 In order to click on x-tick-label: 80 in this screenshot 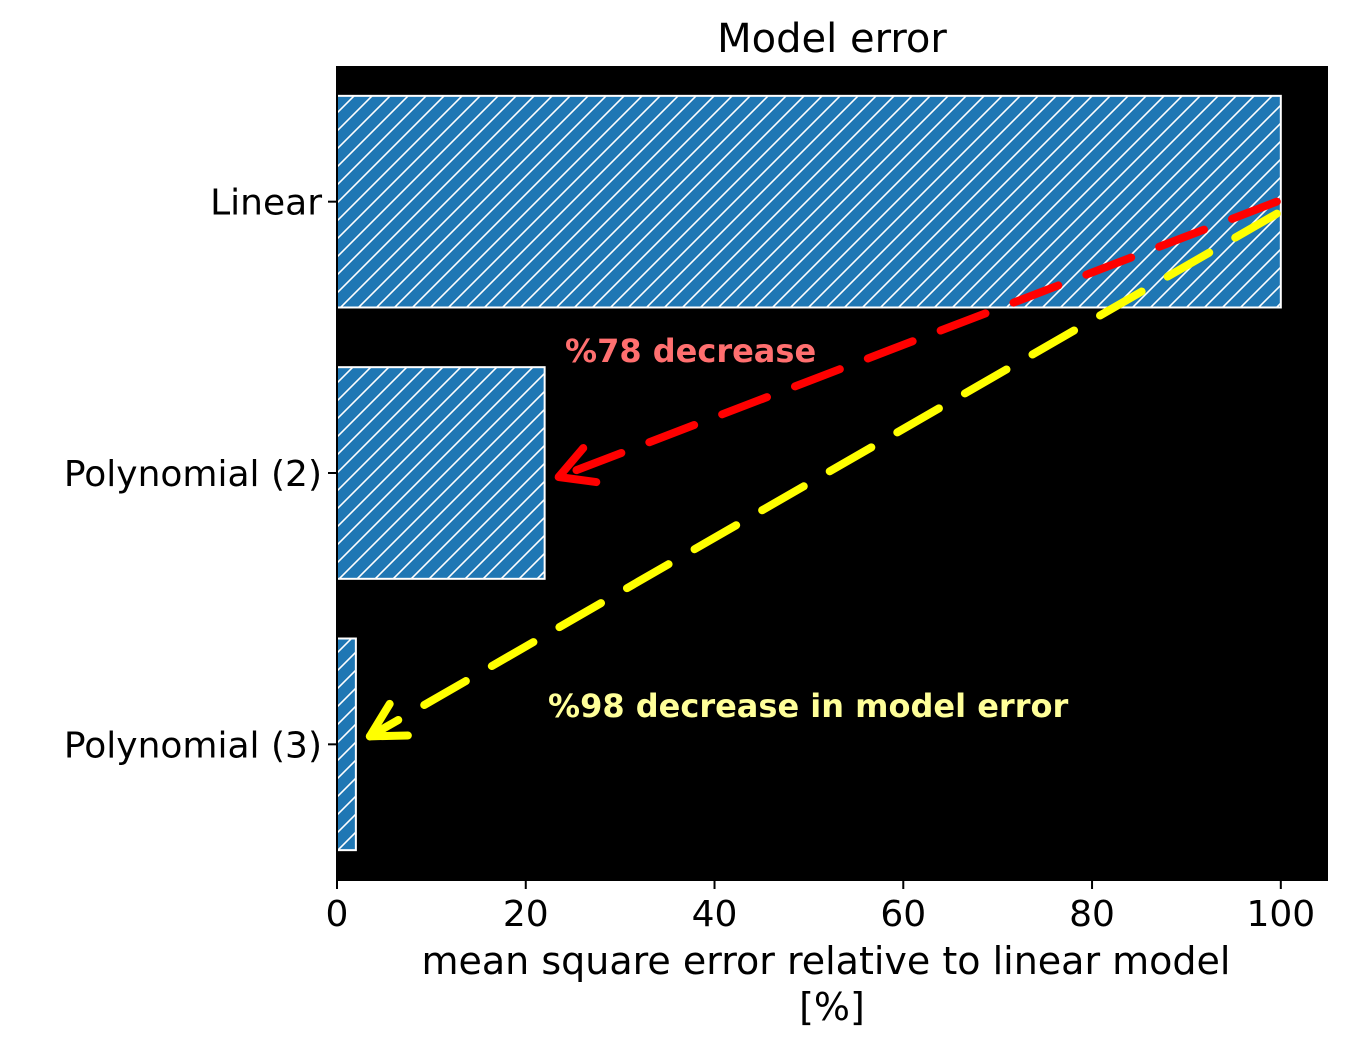, I will do `click(1092, 914)`.